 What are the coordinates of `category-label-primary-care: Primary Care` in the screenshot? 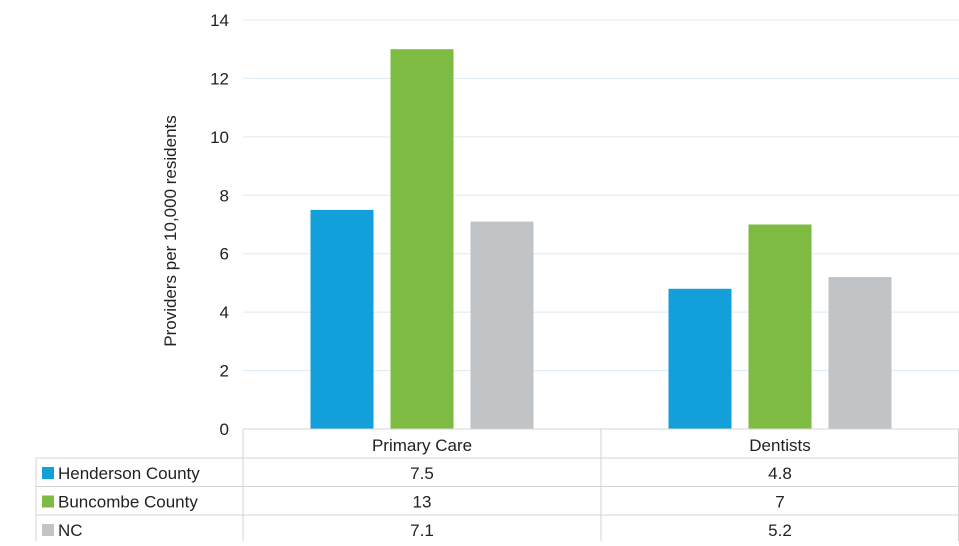 It's located at (422, 445).